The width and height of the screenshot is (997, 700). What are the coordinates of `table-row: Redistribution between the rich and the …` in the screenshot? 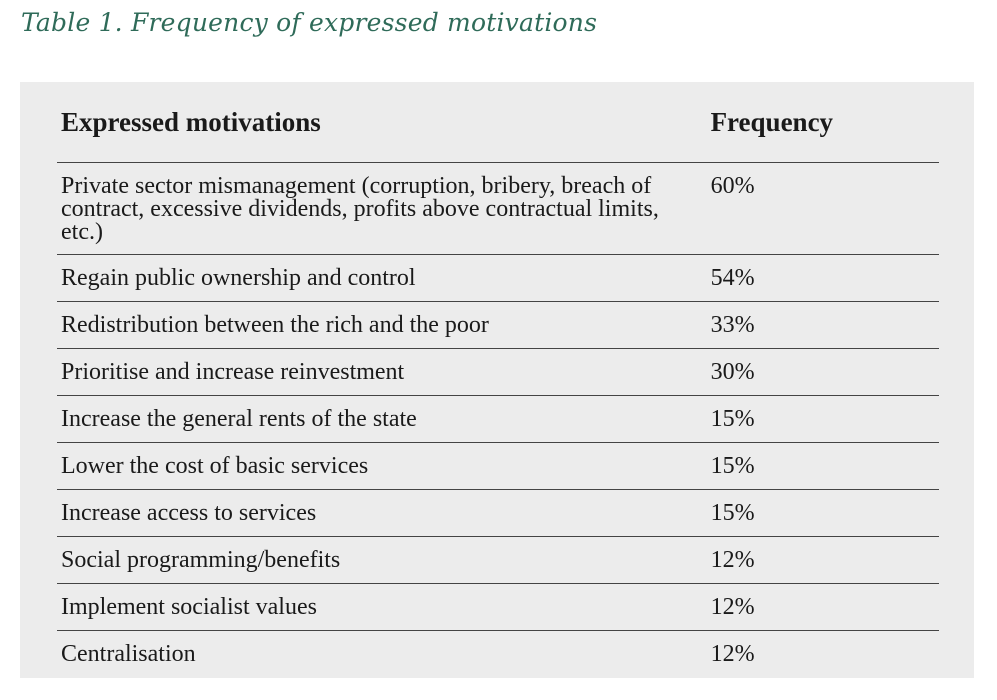 It's located at (498, 325).